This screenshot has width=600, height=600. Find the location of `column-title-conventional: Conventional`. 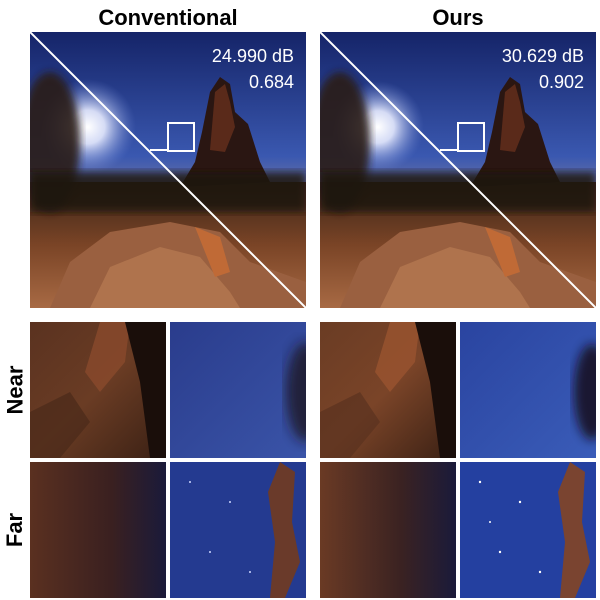

column-title-conventional: Conventional is located at coordinates (168, 17).